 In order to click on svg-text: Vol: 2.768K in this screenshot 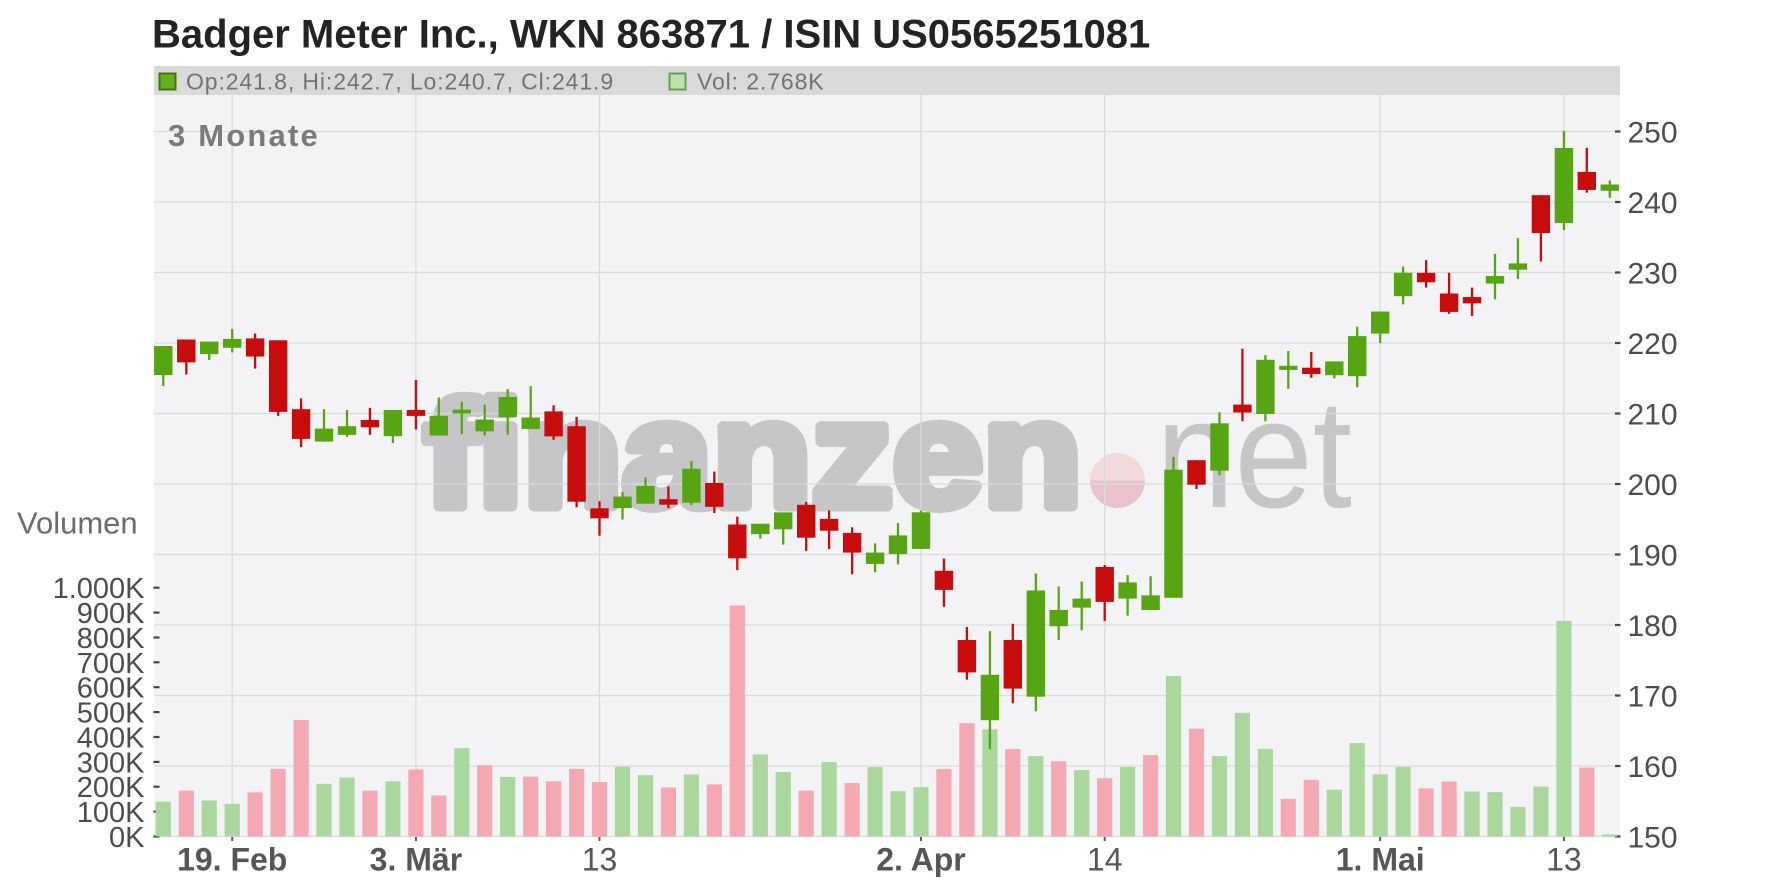, I will do `click(761, 82)`.